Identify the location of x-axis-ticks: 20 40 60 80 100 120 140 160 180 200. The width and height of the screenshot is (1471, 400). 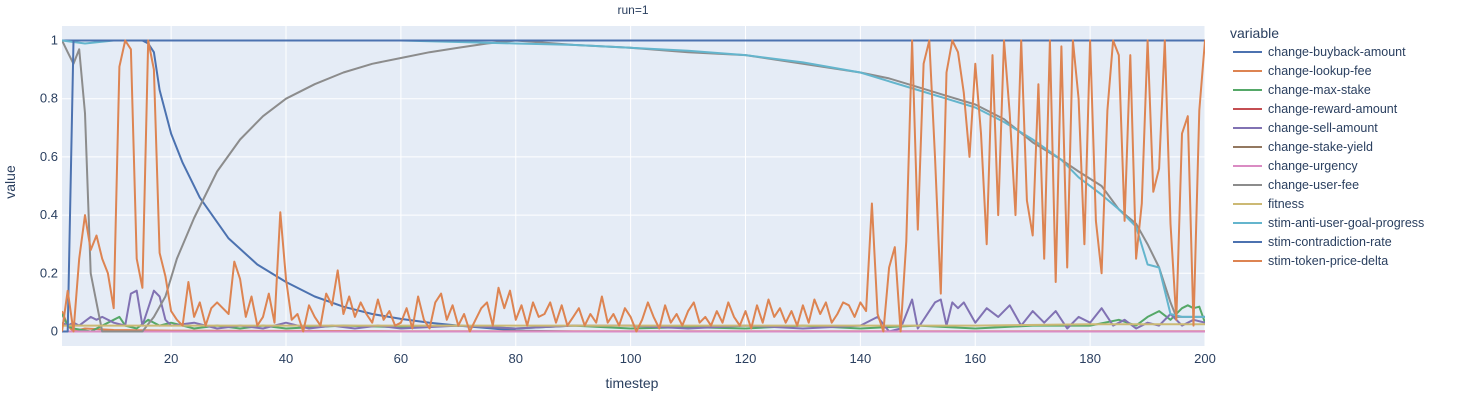
(690, 358).